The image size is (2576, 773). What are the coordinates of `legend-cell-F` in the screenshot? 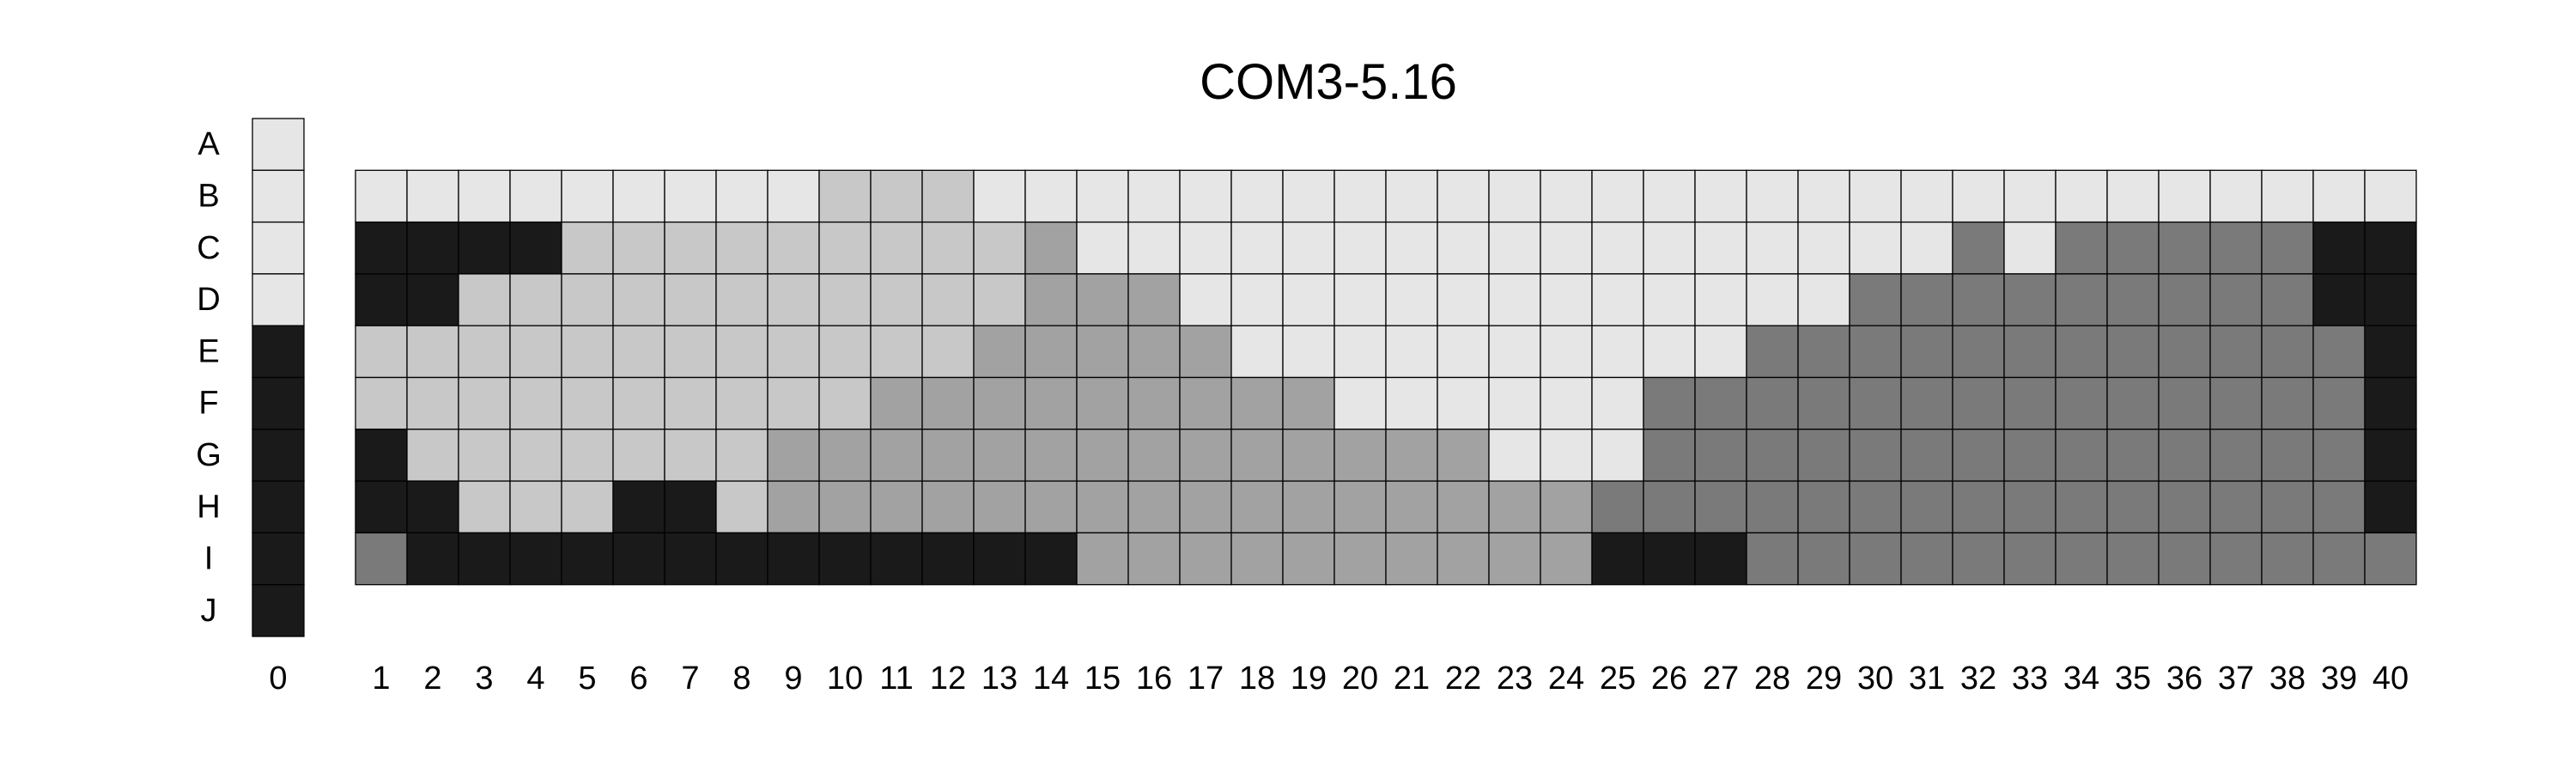 It's located at (279, 403).